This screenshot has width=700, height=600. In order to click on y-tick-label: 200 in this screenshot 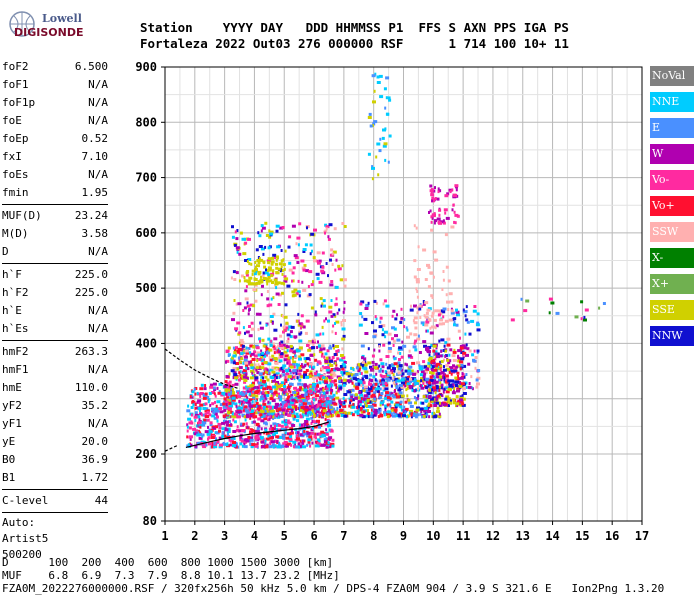, I will do `click(146, 454)`.